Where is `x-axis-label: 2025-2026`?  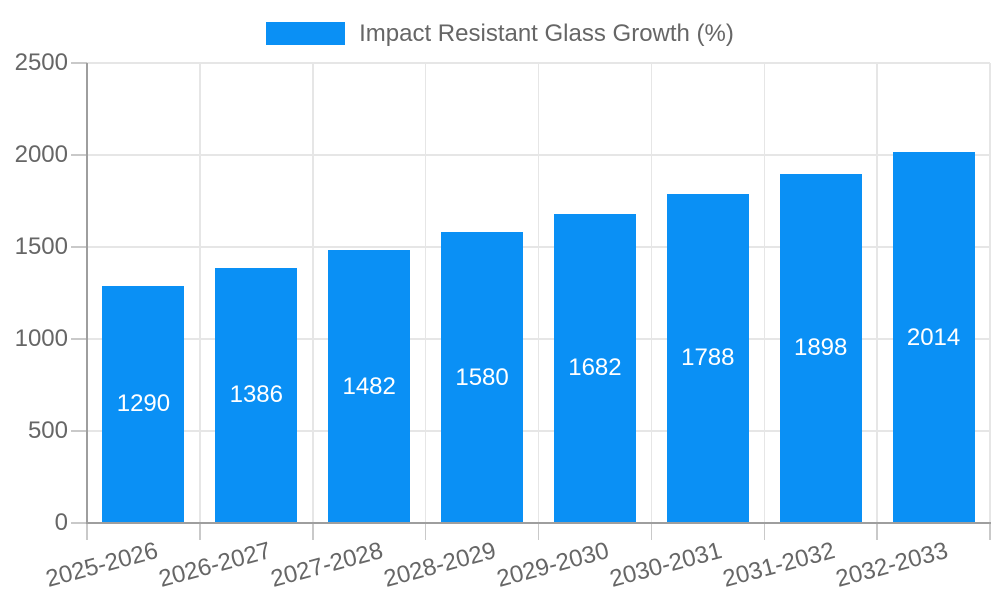 x-axis-label: 2025-2026 is located at coordinates (101, 565).